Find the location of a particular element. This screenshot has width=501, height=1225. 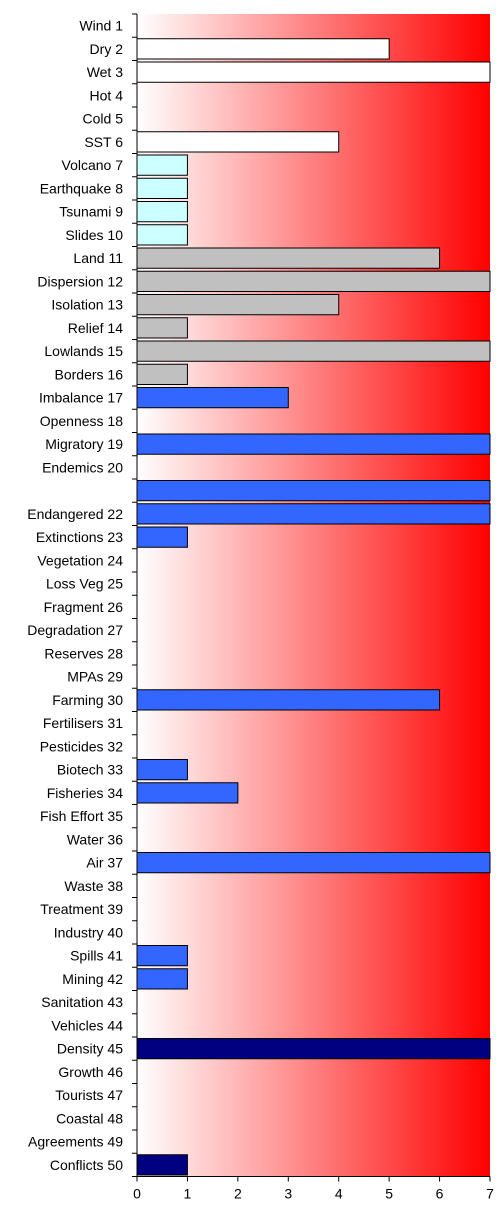

x-tick-label-6: 6 is located at coordinates (440, 1194).